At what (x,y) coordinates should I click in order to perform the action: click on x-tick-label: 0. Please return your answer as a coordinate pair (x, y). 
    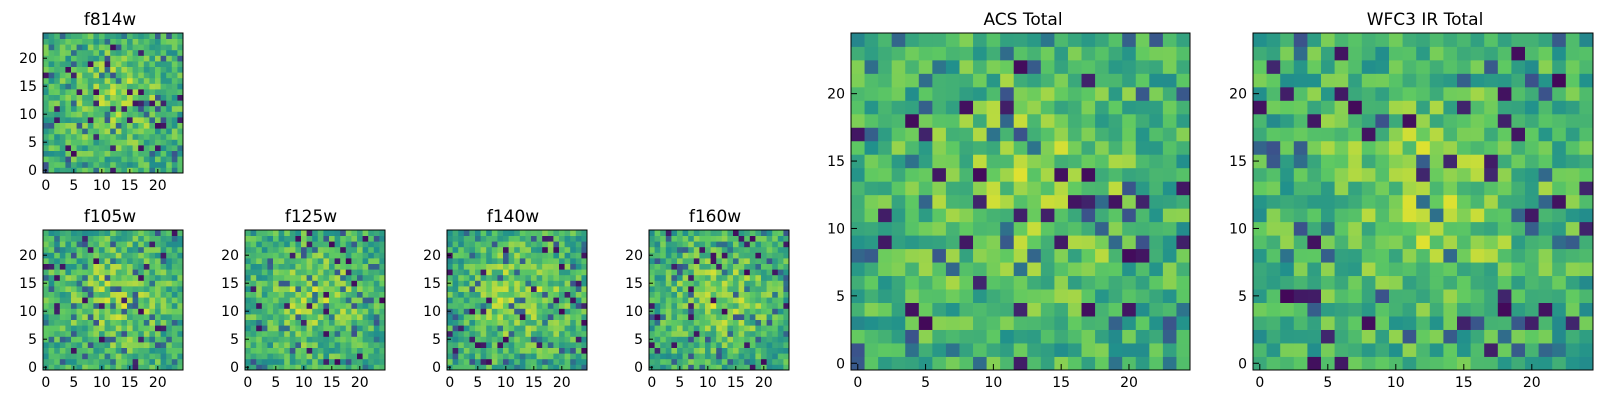
    Looking at the image, I should click on (45, 383).